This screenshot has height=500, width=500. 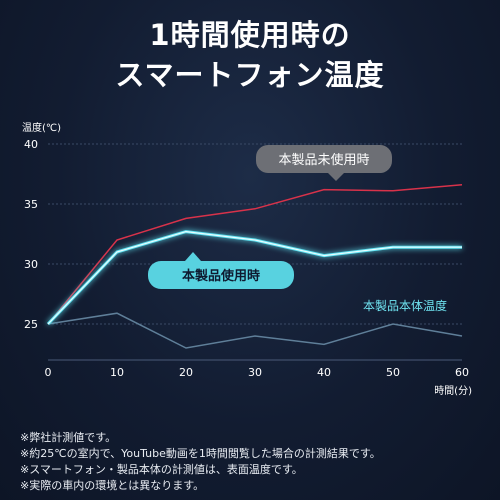 What do you see at coordinates (117, 372) in the screenshot?
I see `x-tick-label: 10` at bounding box center [117, 372].